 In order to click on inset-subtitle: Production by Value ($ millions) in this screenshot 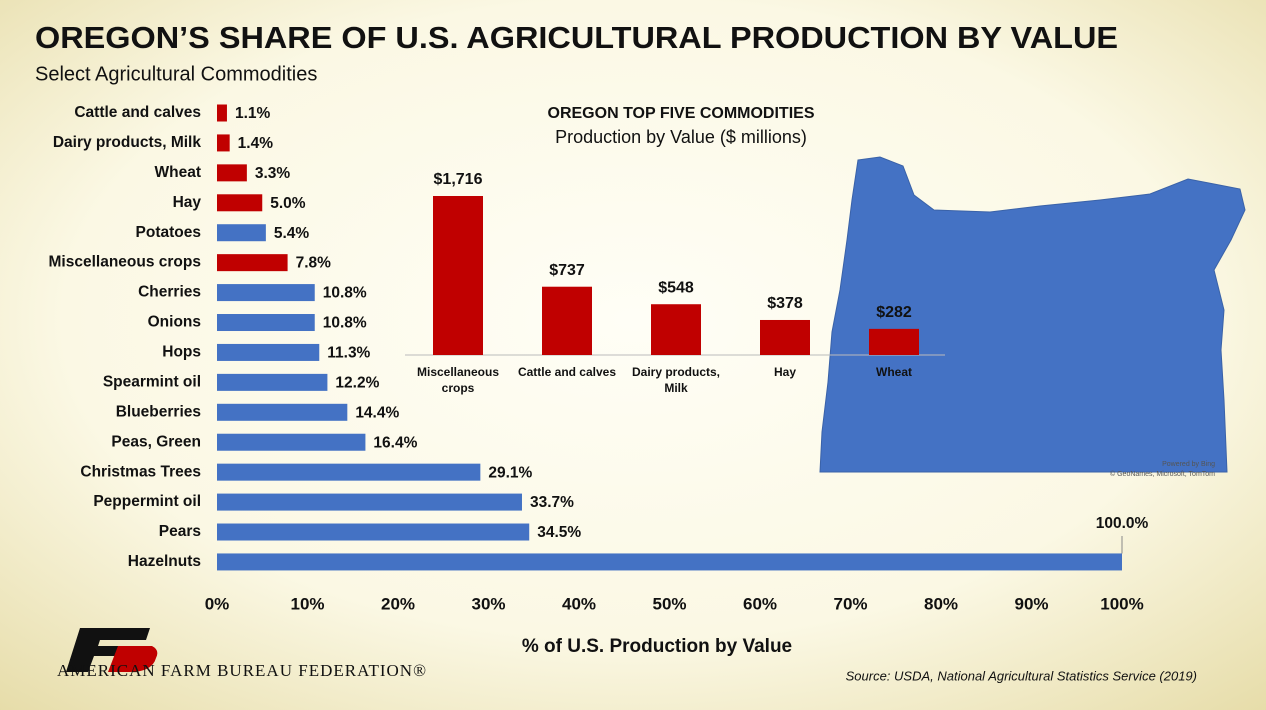, I will do `click(681, 137)`.